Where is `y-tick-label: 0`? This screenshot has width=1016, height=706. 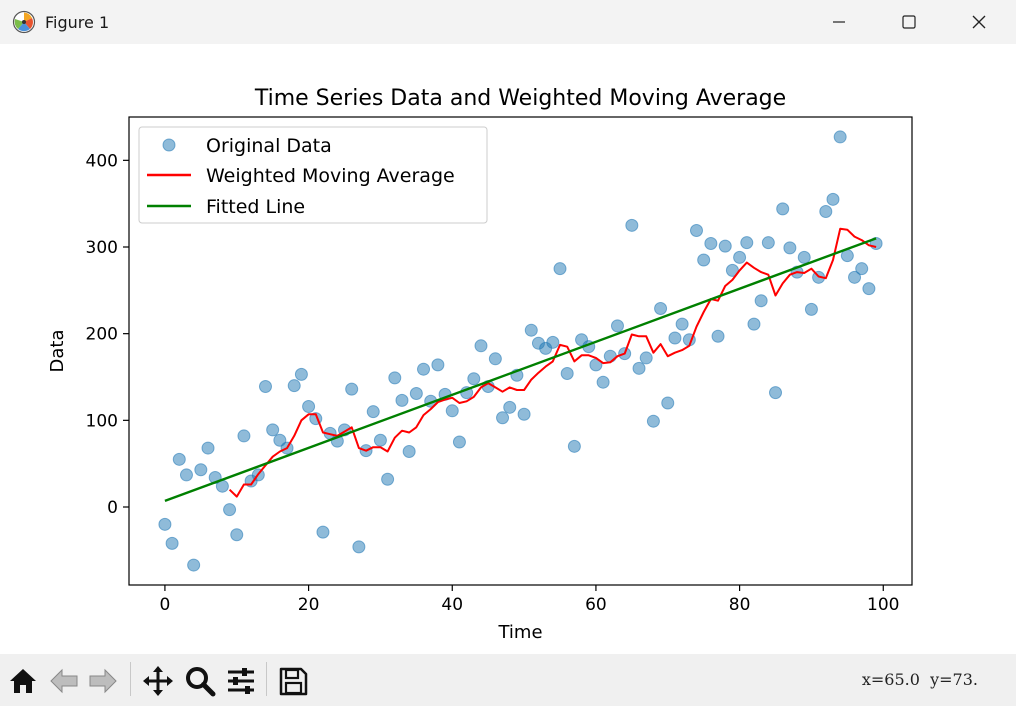
y-tick-label: 0 is located at coordinates (112, 508).